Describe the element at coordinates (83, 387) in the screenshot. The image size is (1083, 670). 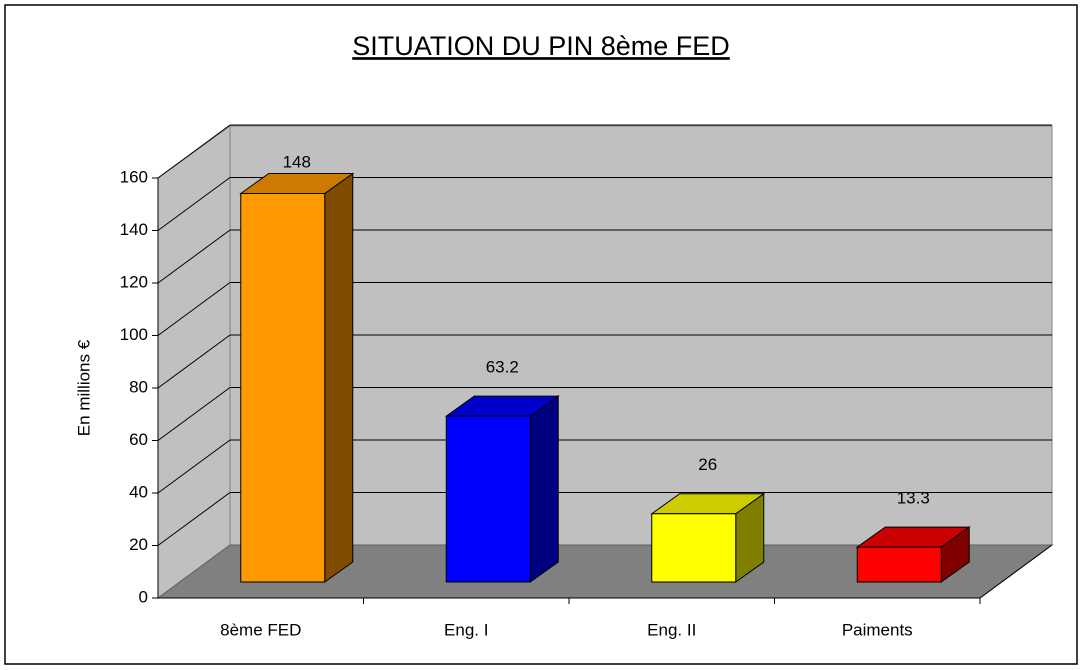
I see `y-axis-label: En millions €` at that location.